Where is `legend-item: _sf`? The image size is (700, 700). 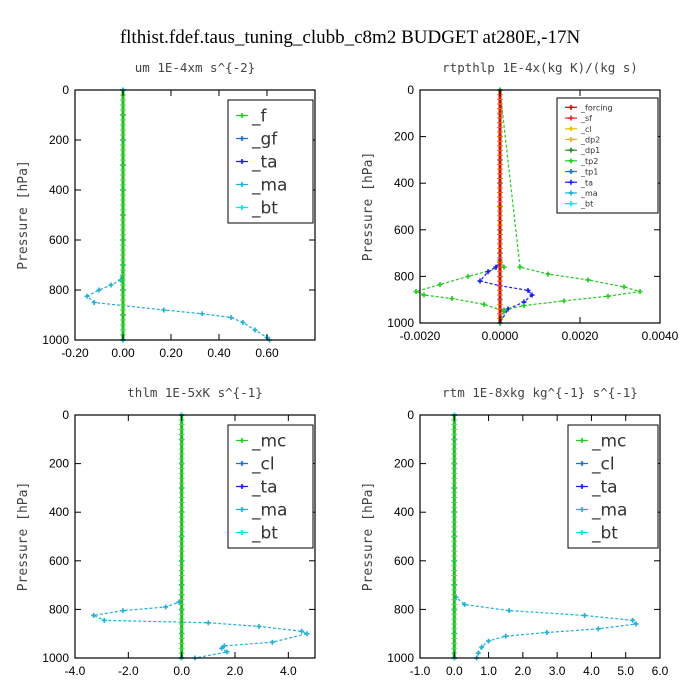
legend-item: _sf is located at coordinates (578, 118).